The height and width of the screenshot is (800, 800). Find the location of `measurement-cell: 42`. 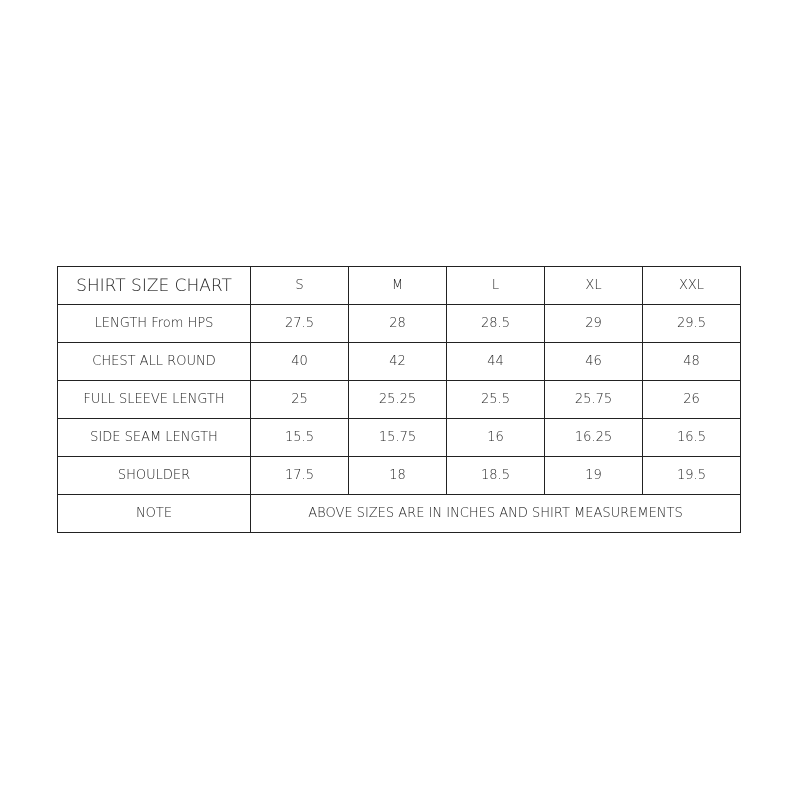

measurement-cell: 42 is located at coordinates (397, 361).